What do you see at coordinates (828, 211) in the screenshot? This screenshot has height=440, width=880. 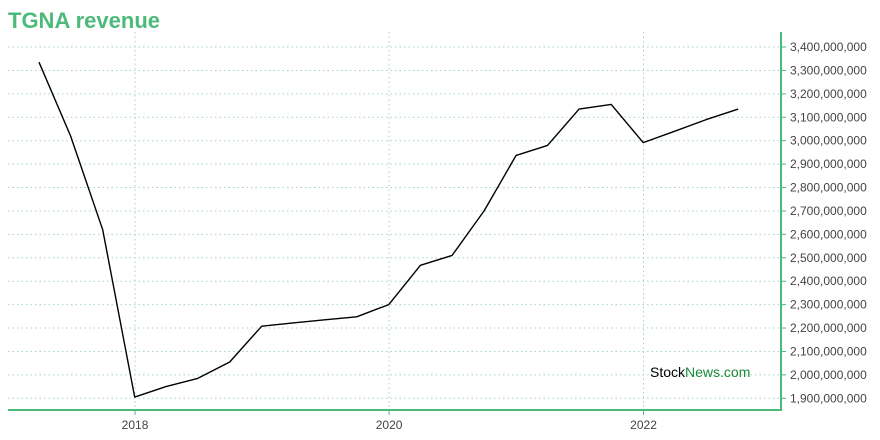 I see `y-tick-label: 2,700,000,000` at bounding box center [828, 211].